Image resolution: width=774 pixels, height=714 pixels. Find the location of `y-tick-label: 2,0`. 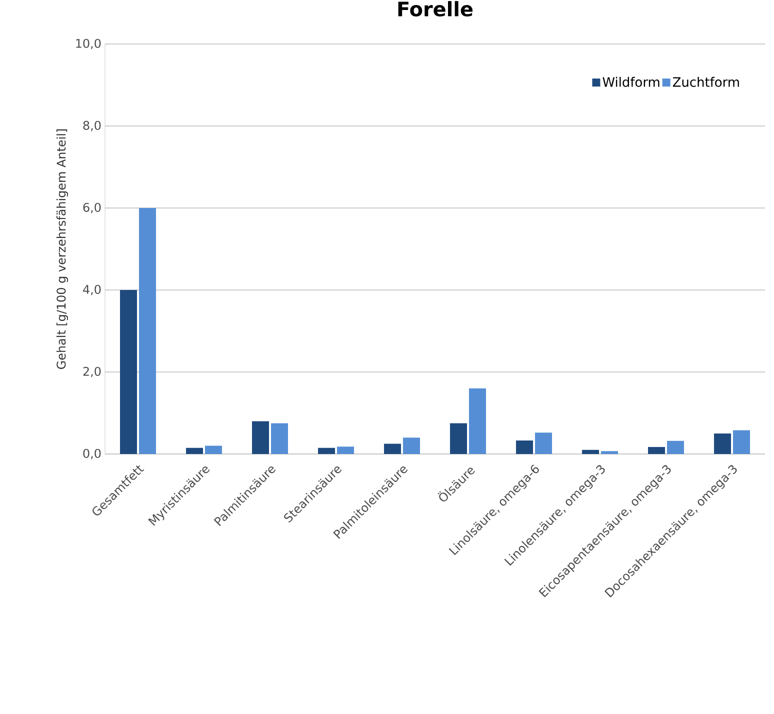

y-tick-label: 2,0 is located at coordinates (92, 372).